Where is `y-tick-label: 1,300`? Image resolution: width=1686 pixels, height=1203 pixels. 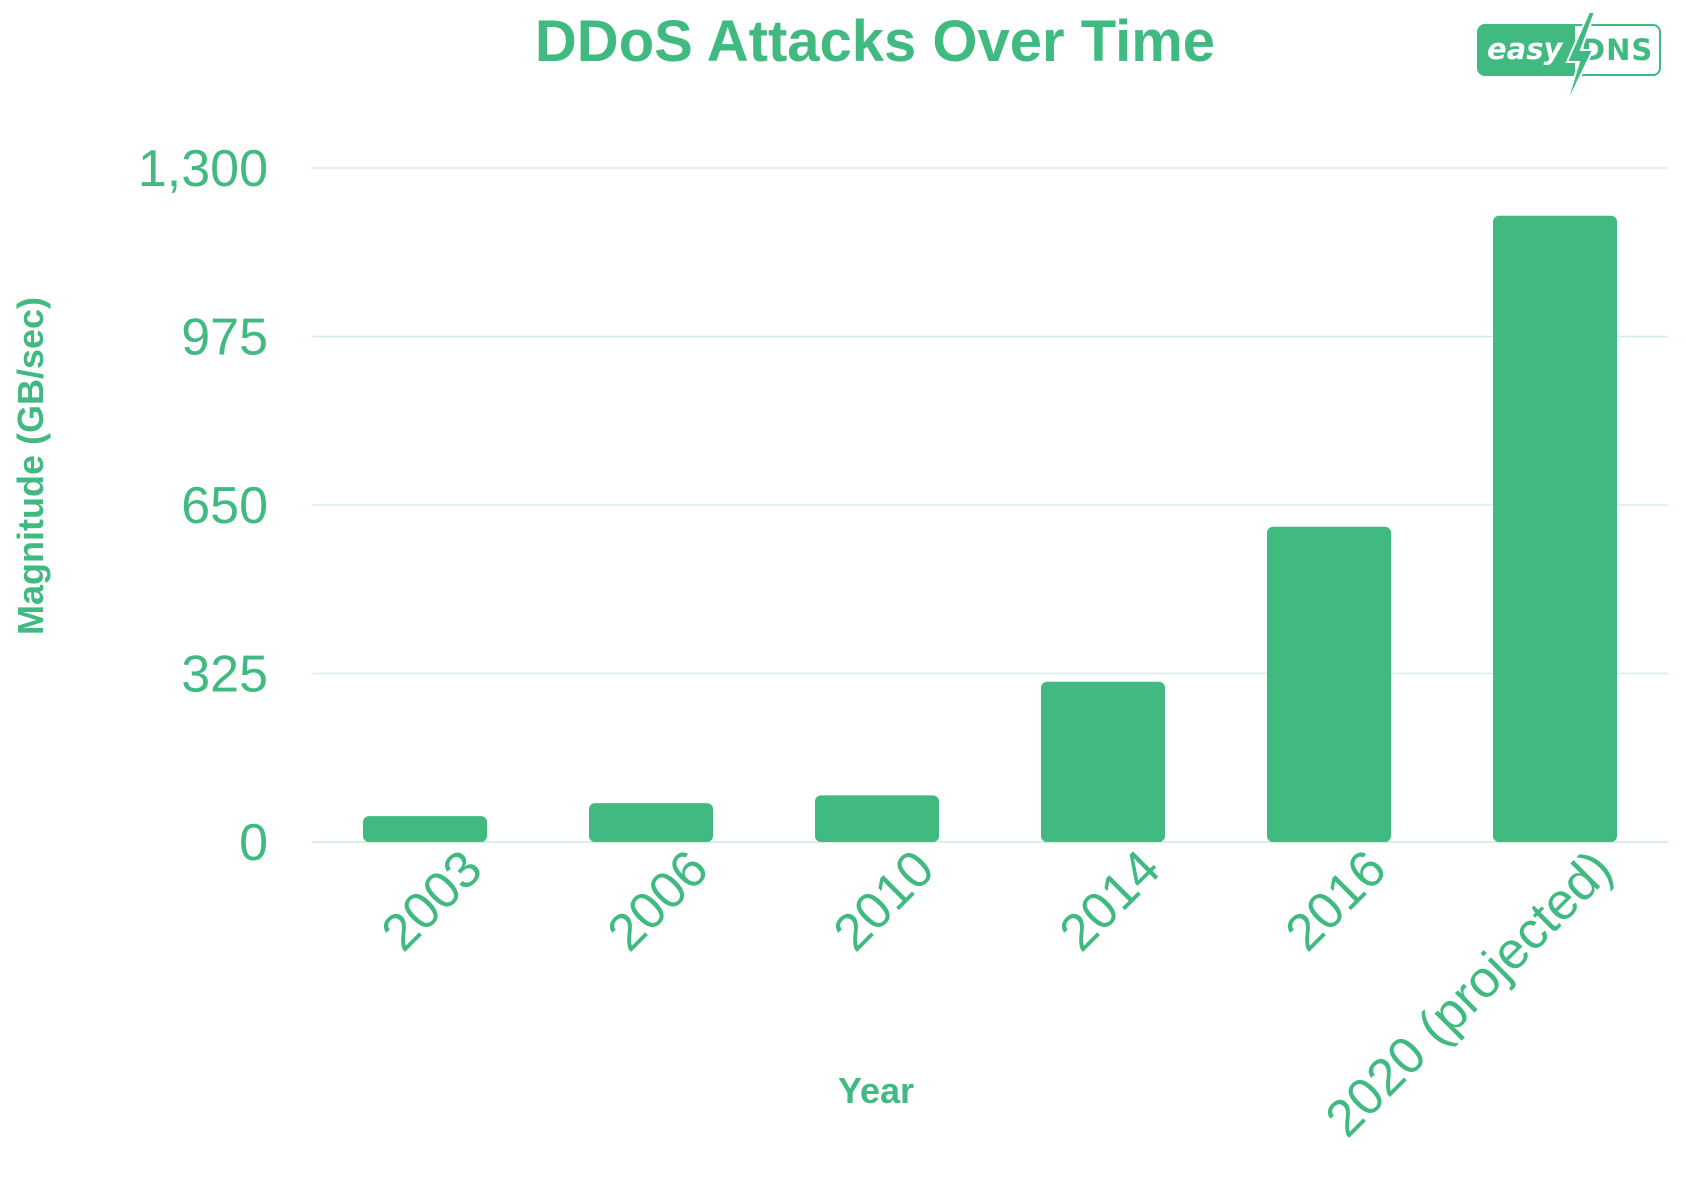 y-tick-label: 1,300 is located at coordinates (203, 169).